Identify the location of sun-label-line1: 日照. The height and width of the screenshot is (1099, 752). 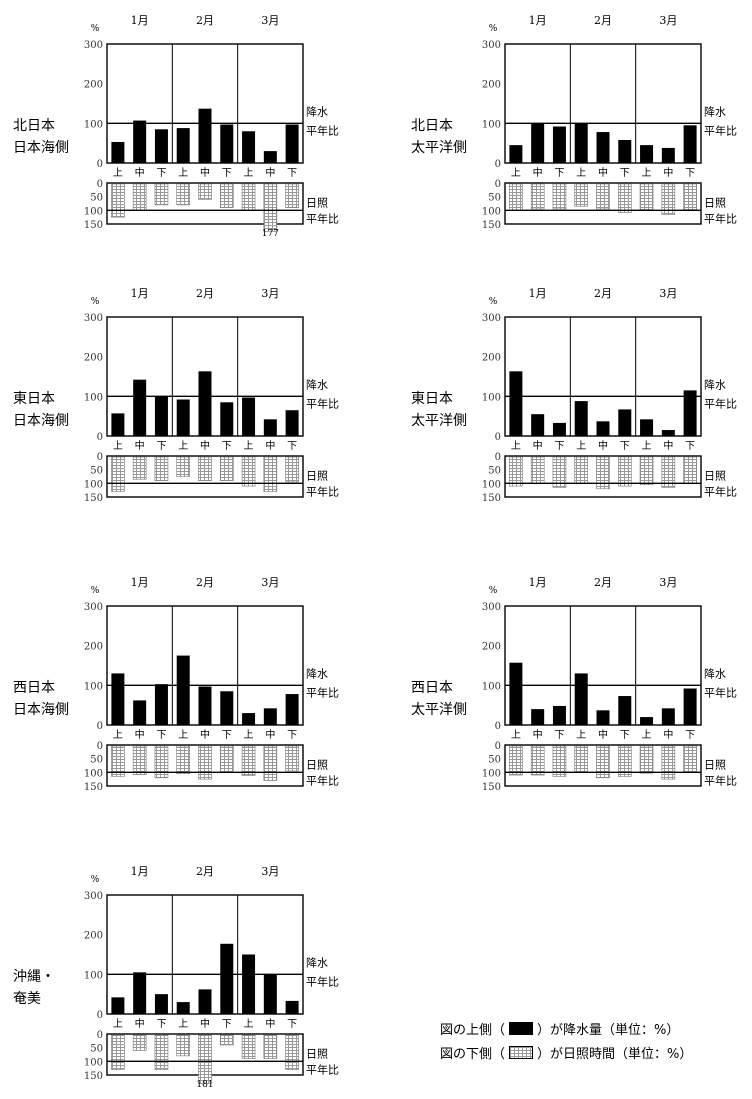
(317, 1053).